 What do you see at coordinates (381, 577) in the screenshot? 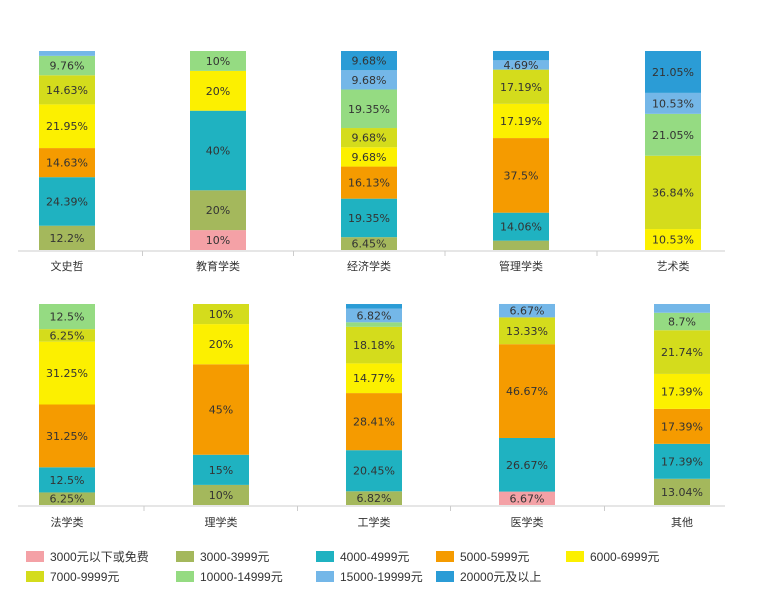
I see `legend-label: 15000-19999元` at bounding box center [381, 577].